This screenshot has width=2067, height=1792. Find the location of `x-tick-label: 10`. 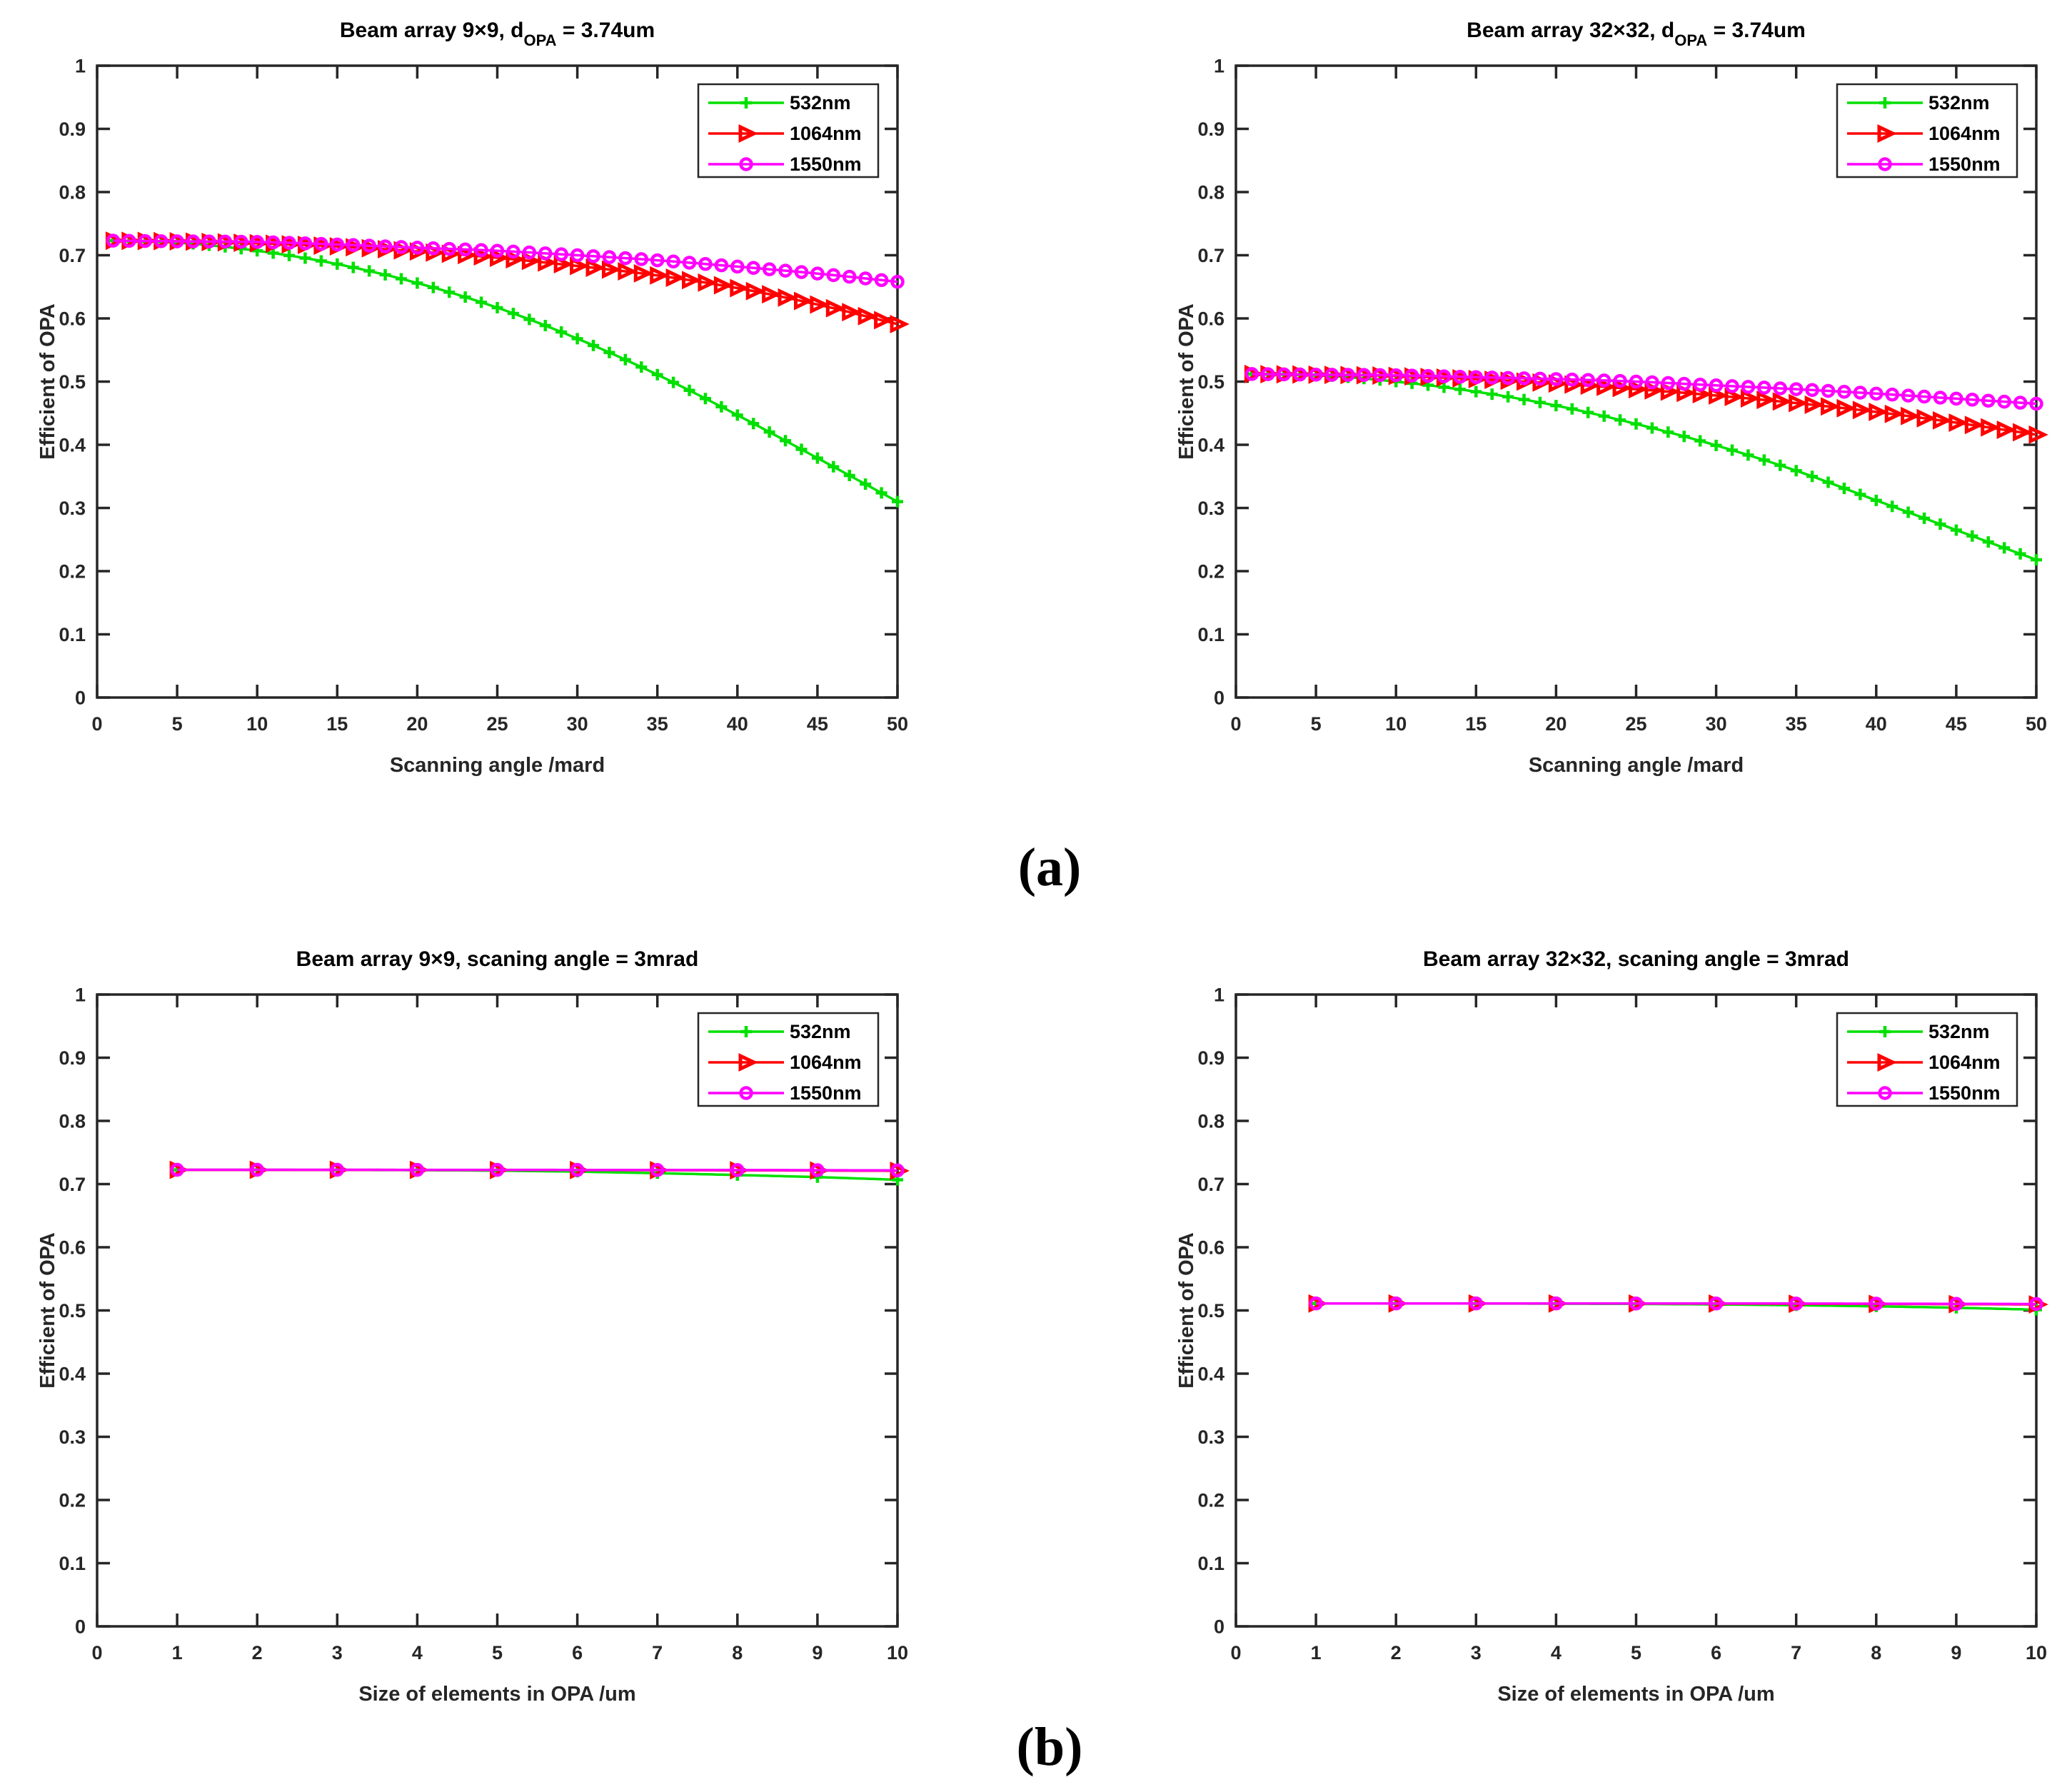

x-tick-label: 10 is located at coordinates (1396, 724).